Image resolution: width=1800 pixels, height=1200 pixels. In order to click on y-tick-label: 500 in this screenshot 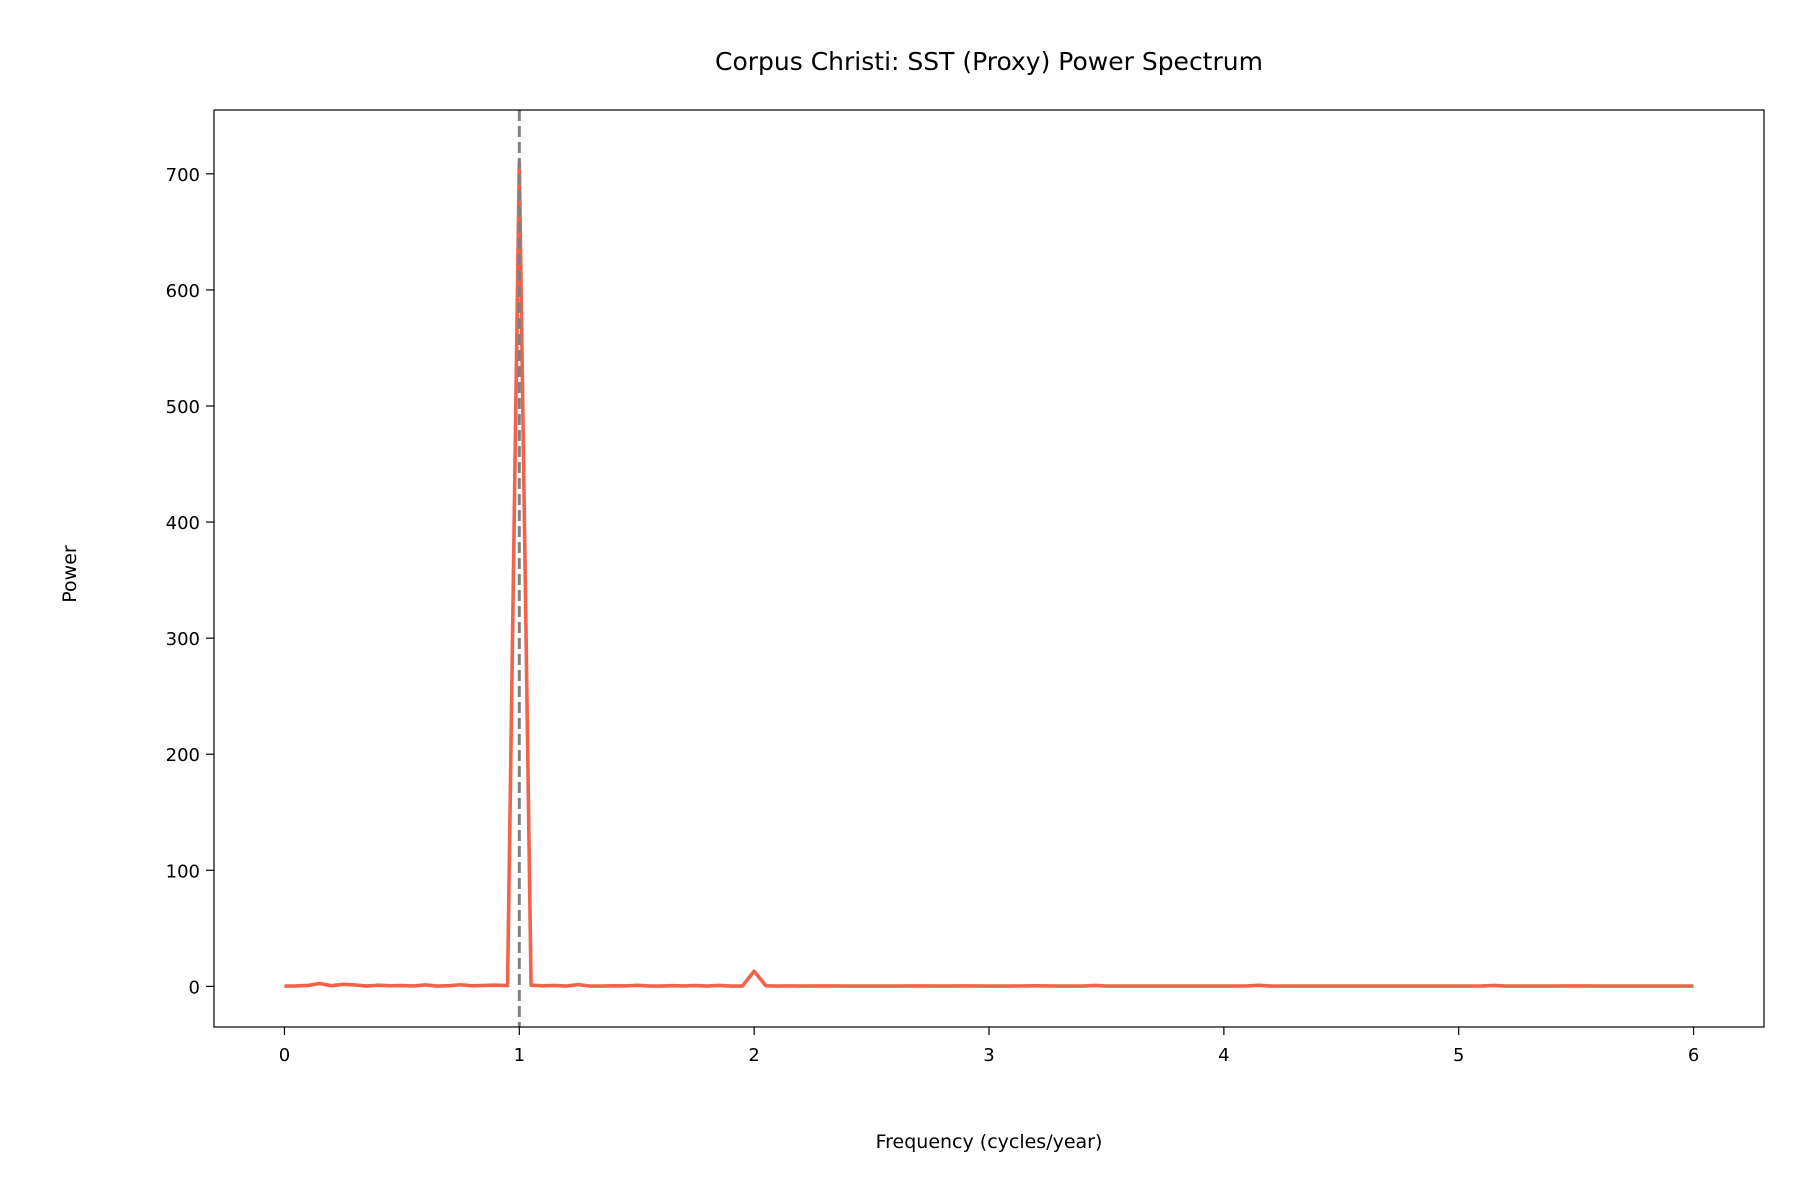, I will do `click(183, 407)`.